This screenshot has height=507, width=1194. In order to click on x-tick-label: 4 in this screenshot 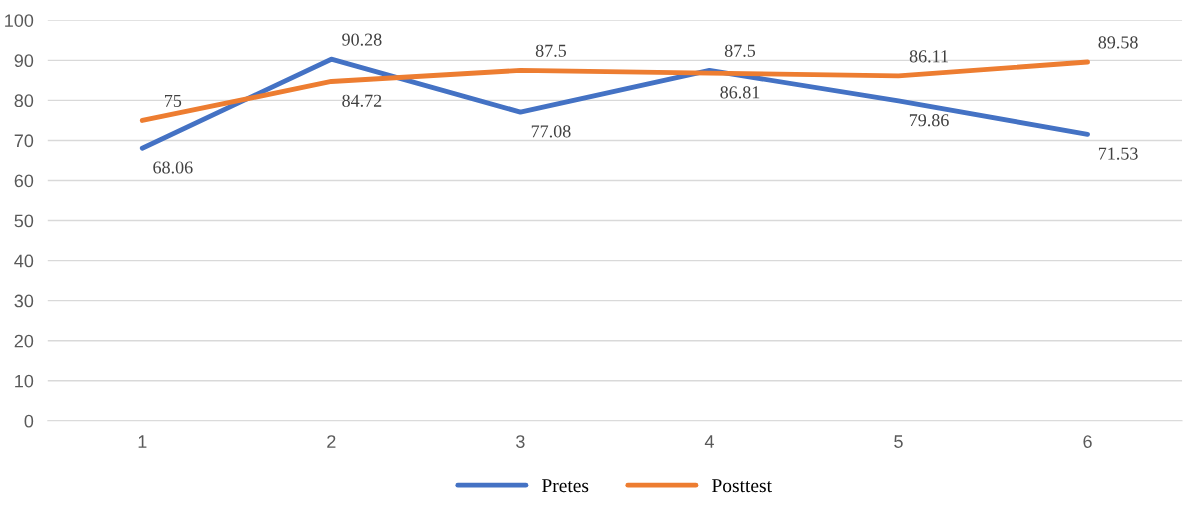, I will do `click(709, 441)`.